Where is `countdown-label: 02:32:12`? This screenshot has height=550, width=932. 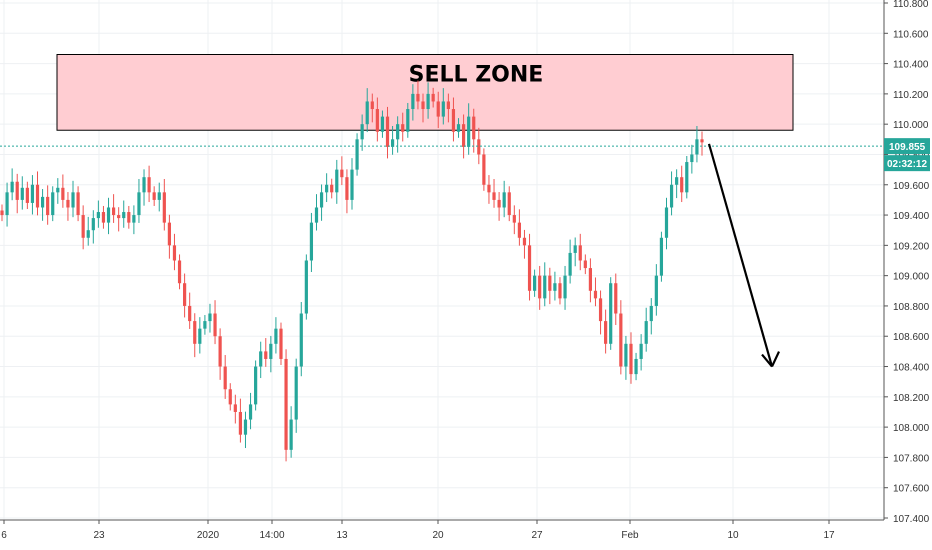 countdown-label: 02:32:12 is located at coordinates (907, 164).